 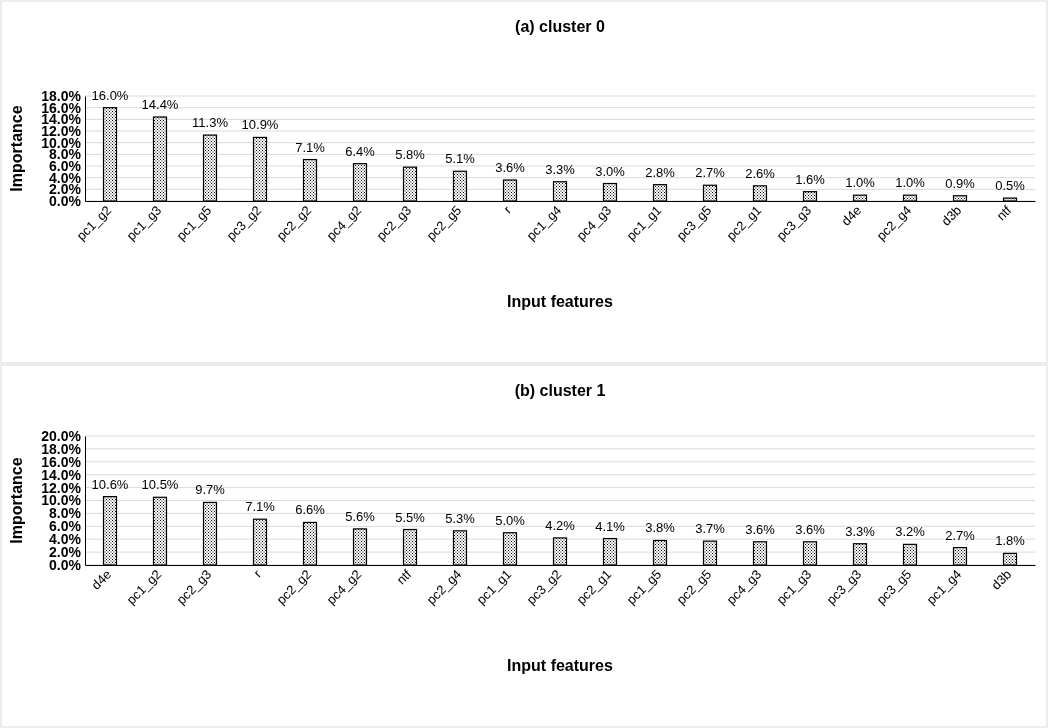 What do you see at coordinates (110, 95) in the screenshot?
I see `data-label: 16.0%` at bounding box center [110, 95].